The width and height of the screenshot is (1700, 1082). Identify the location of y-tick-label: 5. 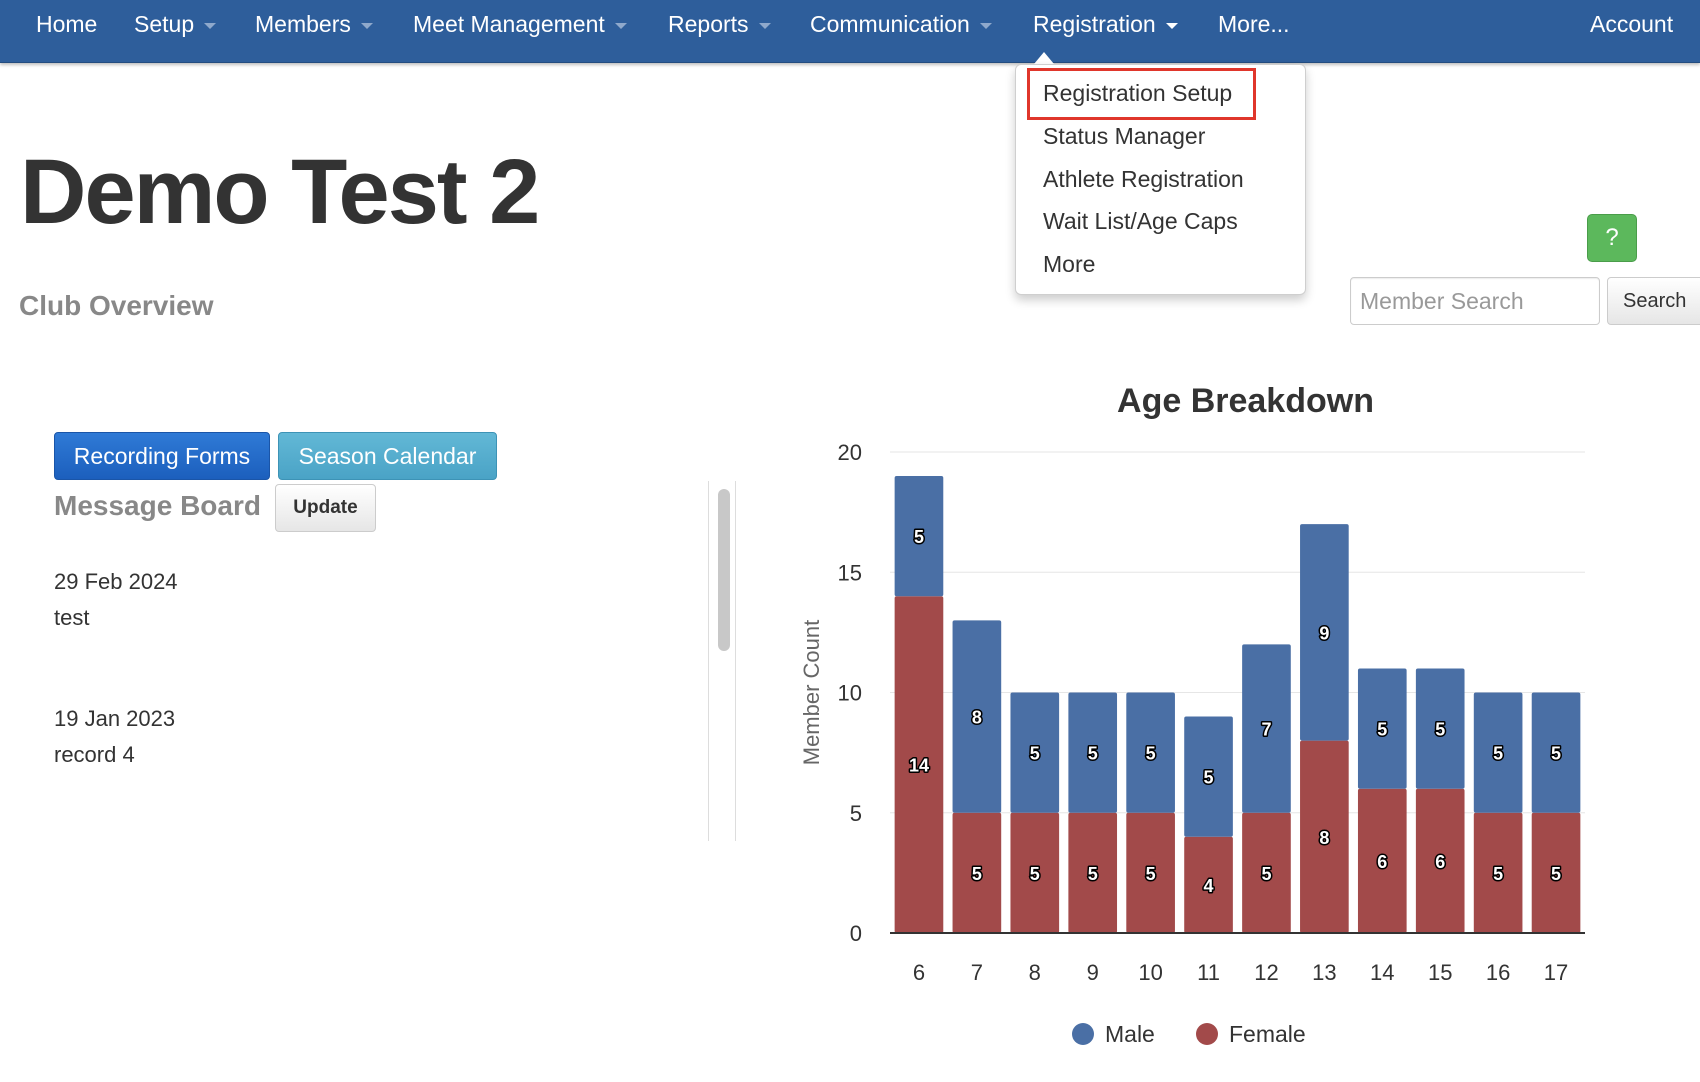
(856, 813).